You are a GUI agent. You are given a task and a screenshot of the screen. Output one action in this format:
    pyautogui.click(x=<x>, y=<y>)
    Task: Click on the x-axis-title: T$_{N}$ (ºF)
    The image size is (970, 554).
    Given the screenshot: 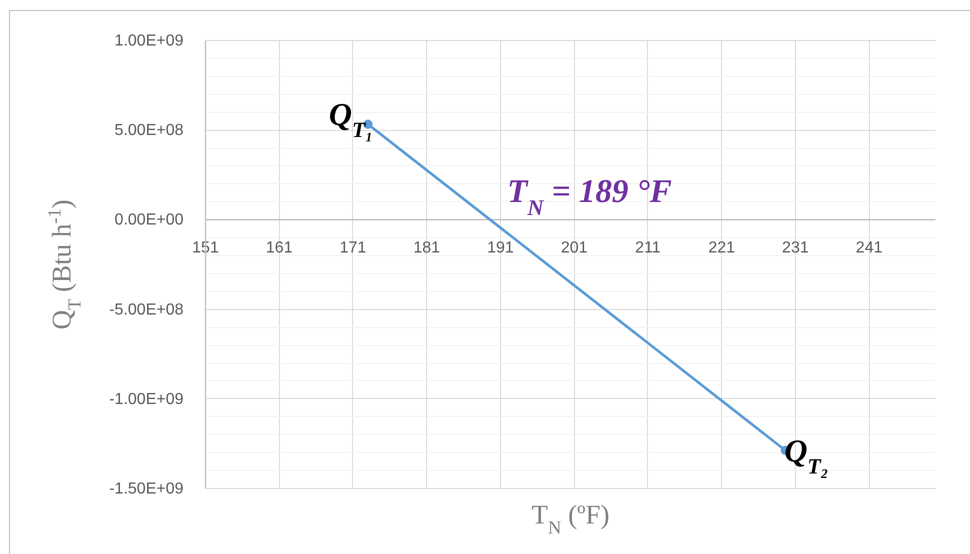 What is the action you would take?
    pyautogui.click(x=571, y=519)
    